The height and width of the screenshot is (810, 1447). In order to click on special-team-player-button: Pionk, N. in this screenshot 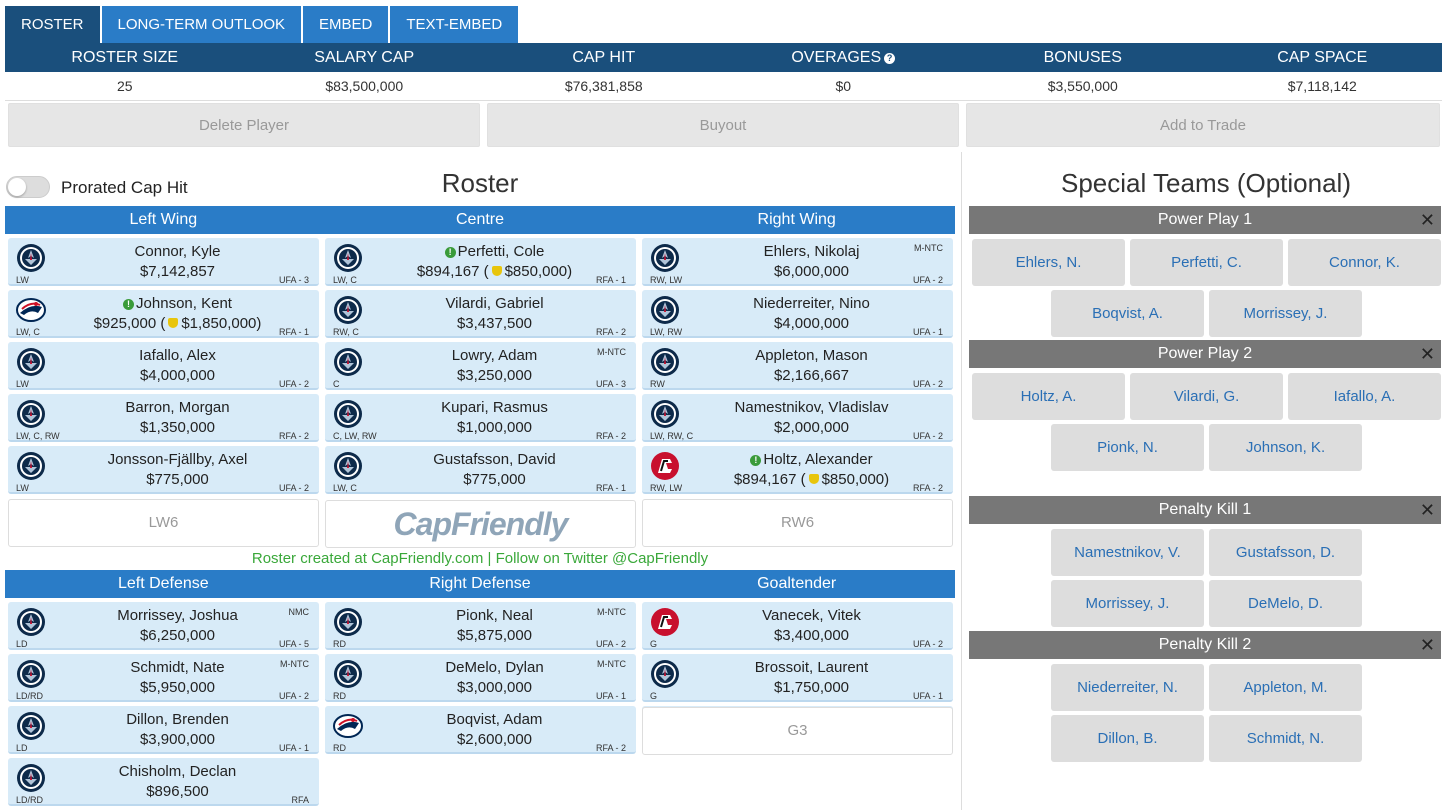, I will do `click(1127, 447)`.